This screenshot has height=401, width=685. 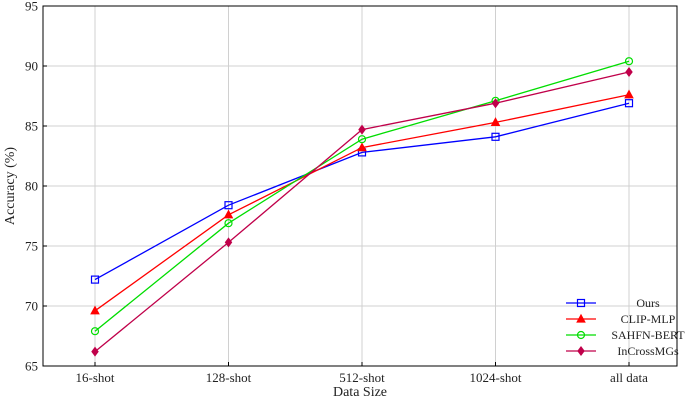 I want to click on y-tick-label: 75, so click(x=31, y=246).